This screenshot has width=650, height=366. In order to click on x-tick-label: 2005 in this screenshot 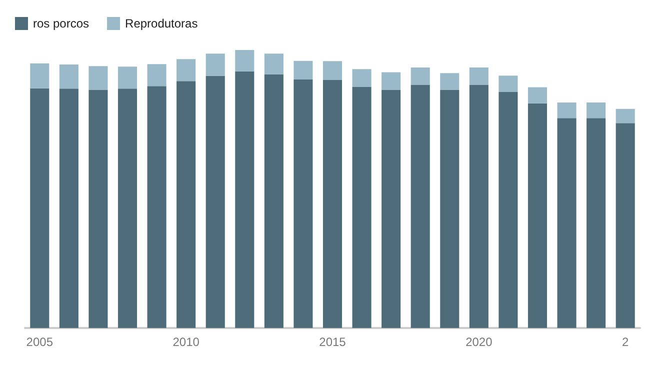, I will do `click(40, 342)`.